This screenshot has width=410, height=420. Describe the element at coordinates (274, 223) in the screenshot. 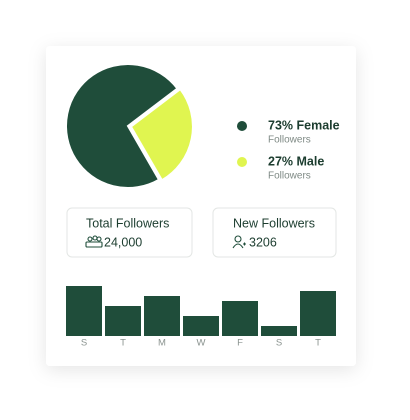

I see `stat-label: New Followers` at that location.